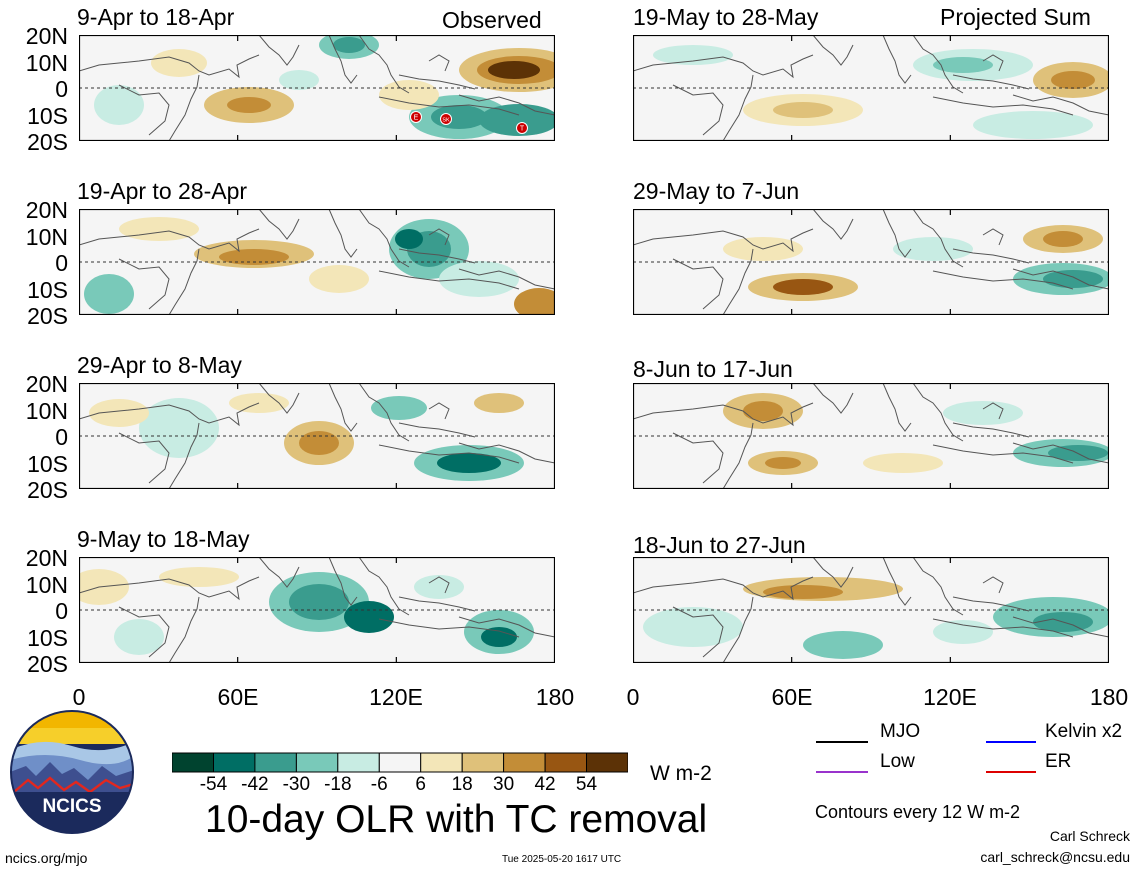 The width and height of the screenshot is (1135, 872). What do you see at coordinates (492, 20) in the screenshot?
I see `observed-label: Observed` at bounding box center [492, 20].